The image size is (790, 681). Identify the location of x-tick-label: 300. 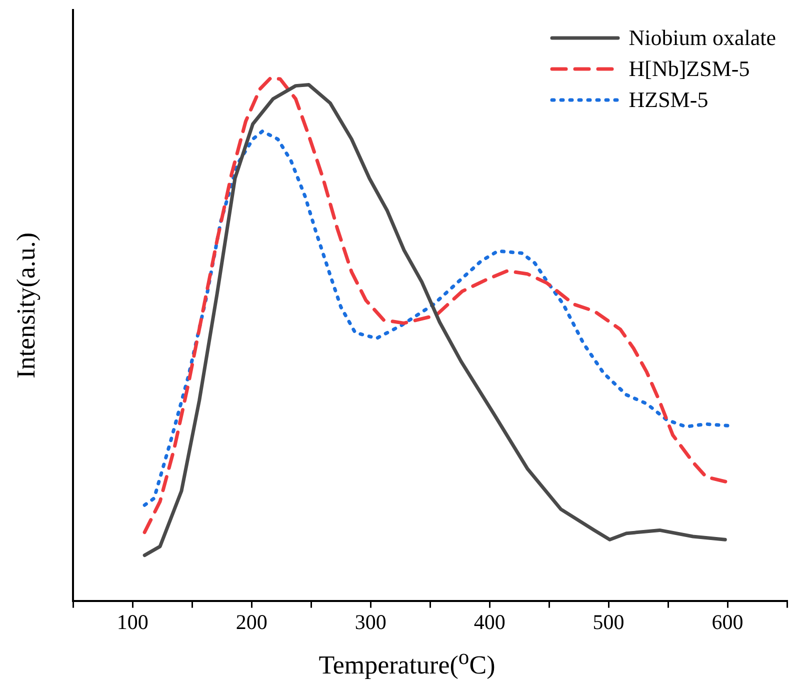
(370, 622).